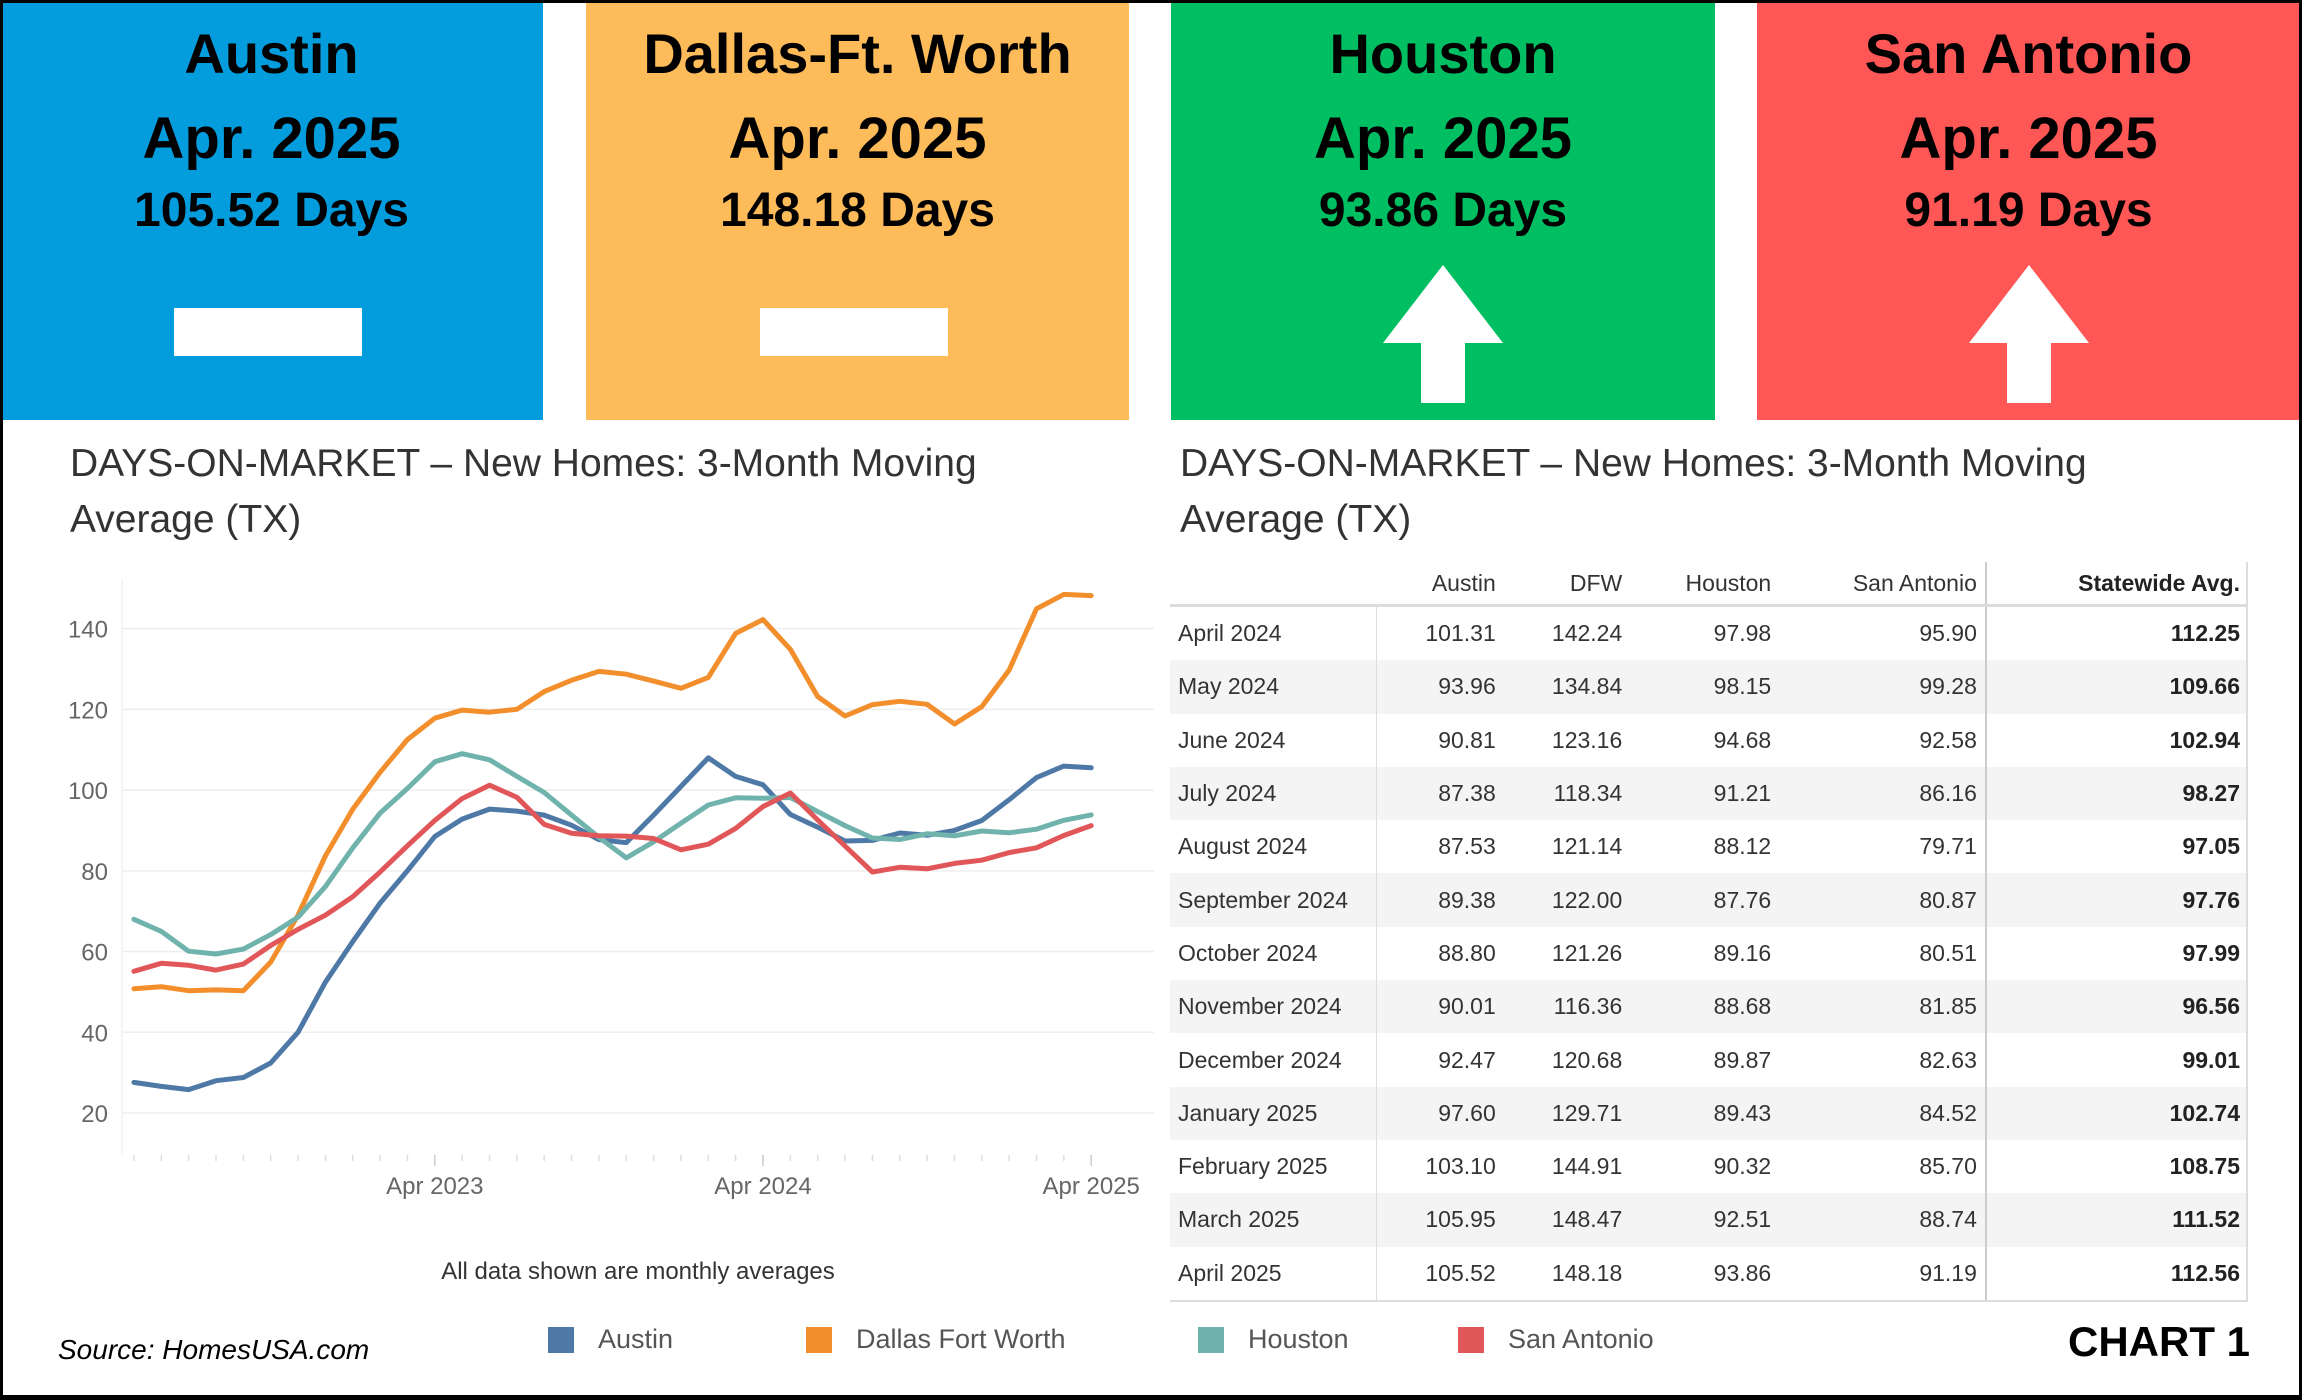 Image resolution: width=2302 pixels, height=1400 pixels. What do you see at coordinates (1273, 1113) in the screenshot?
I see `row-label: January 2025` at bounding box center [1273, 1113].